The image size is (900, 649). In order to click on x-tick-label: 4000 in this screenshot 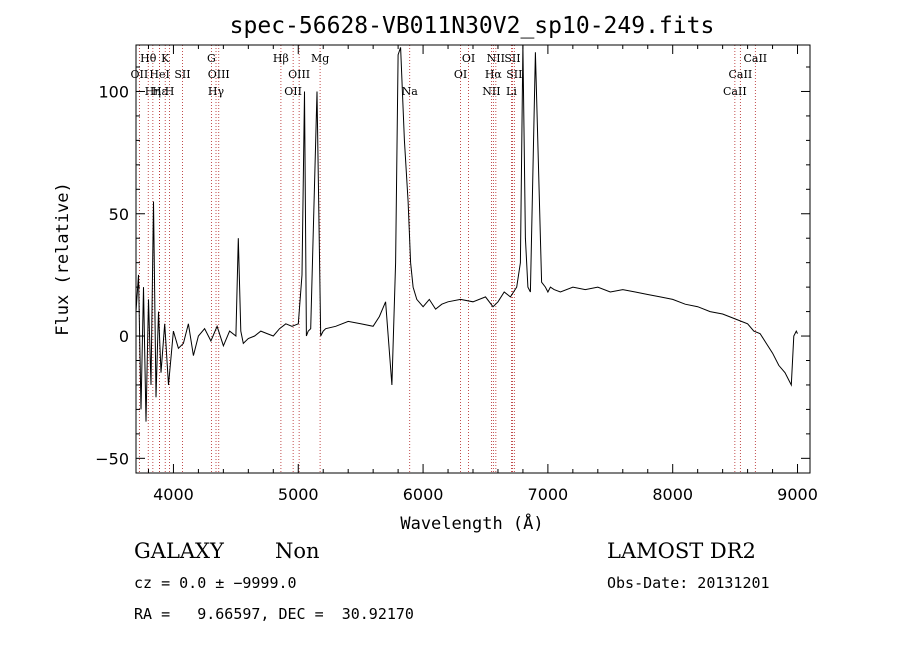, I will do `click(173, 494)`.